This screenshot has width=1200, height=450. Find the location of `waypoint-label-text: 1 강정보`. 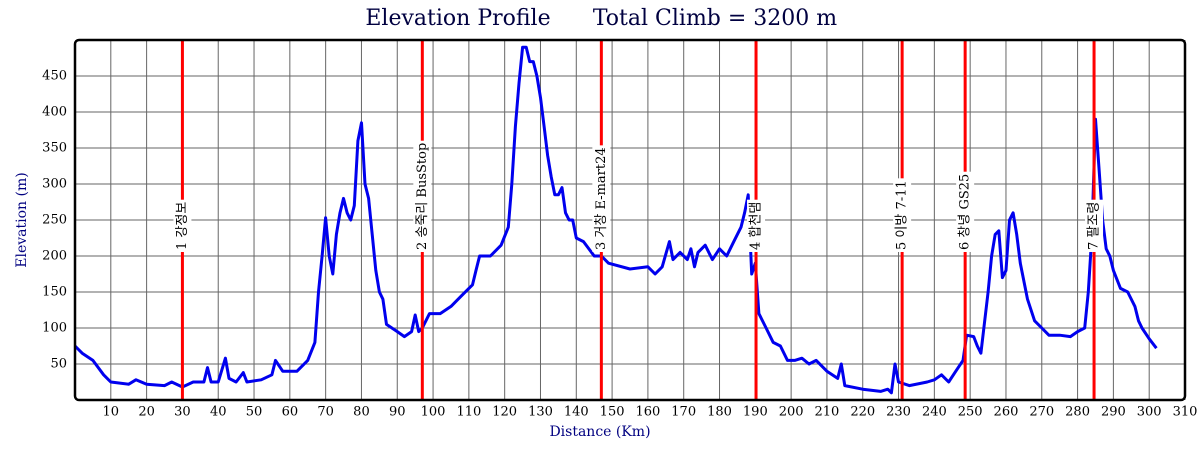

waypoint-label-text: 1 강정보 is located at coordinates (182, 226).